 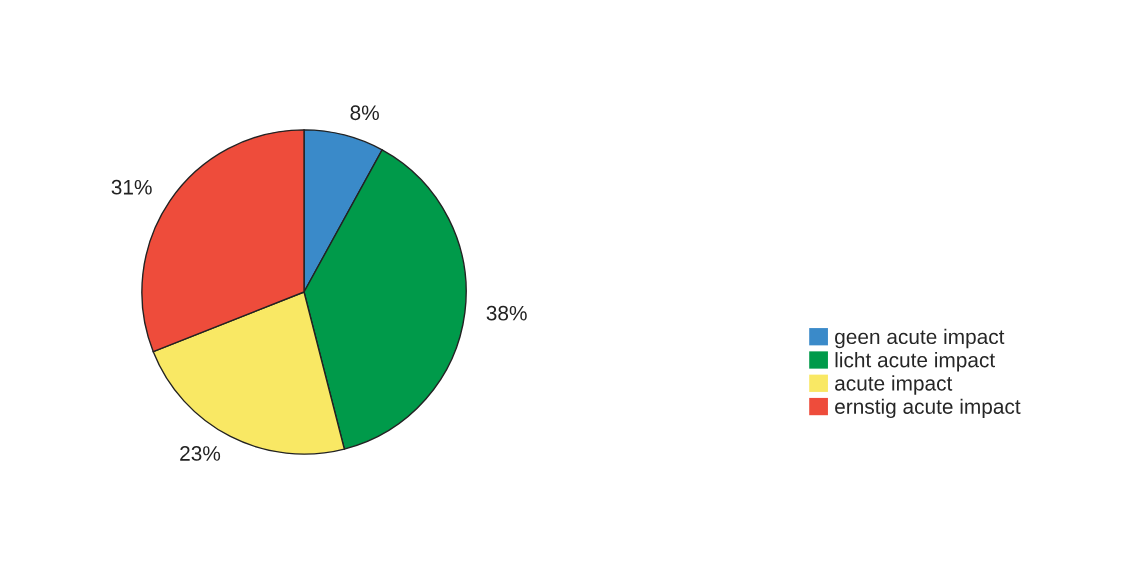 What do you see at coordinates (920, 338) in the screenshot?
I see `legend-label: geen acute impact` at bounding box center [920, 338].